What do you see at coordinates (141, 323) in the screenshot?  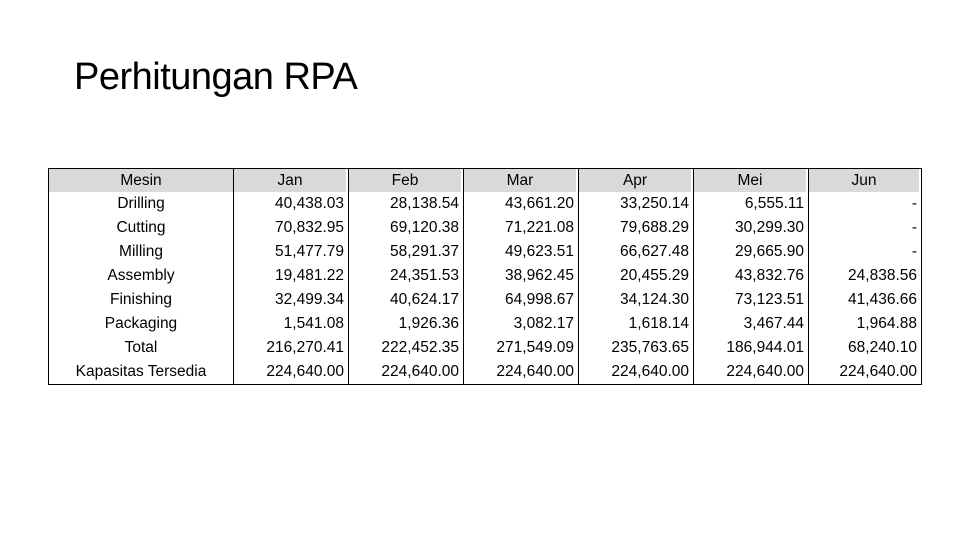 I see `row-label-packaging: Packaging` at bounding box center [141, 323].